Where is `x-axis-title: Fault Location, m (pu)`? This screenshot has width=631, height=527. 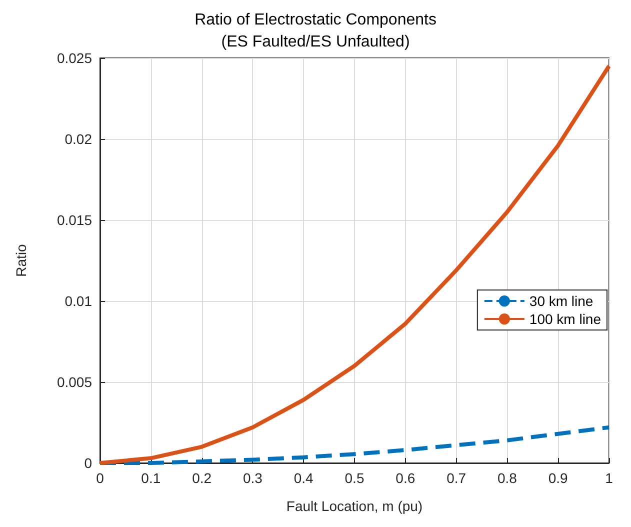
x-axis-title: Fault Location, m (pu) is located at coordinates (354, 506).